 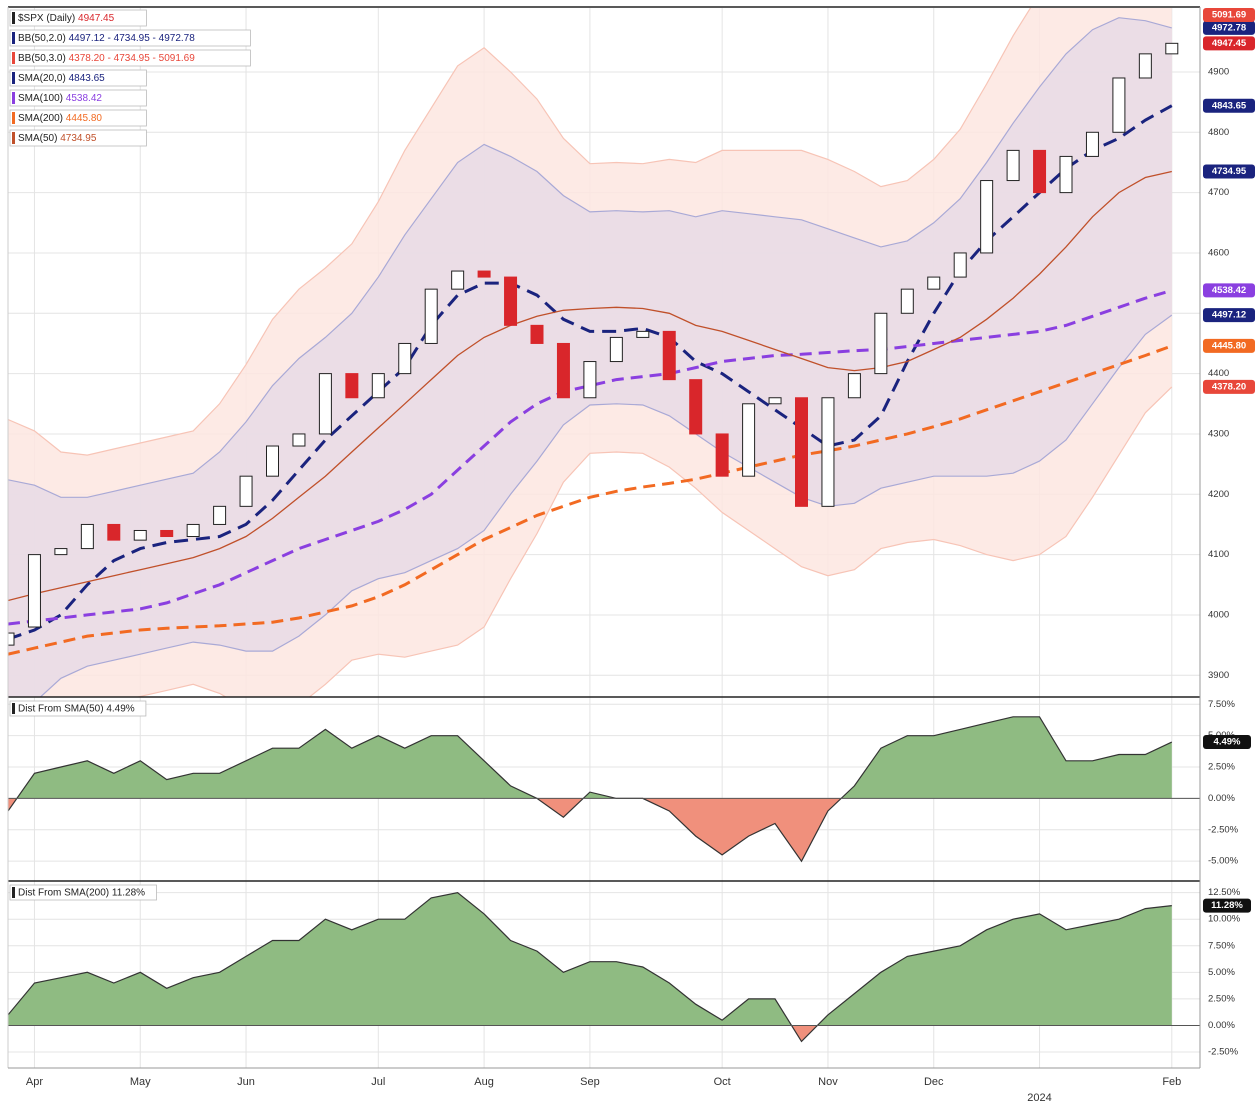 I want to click on y-tick-label: 4000, so click(x=1218, y=614).